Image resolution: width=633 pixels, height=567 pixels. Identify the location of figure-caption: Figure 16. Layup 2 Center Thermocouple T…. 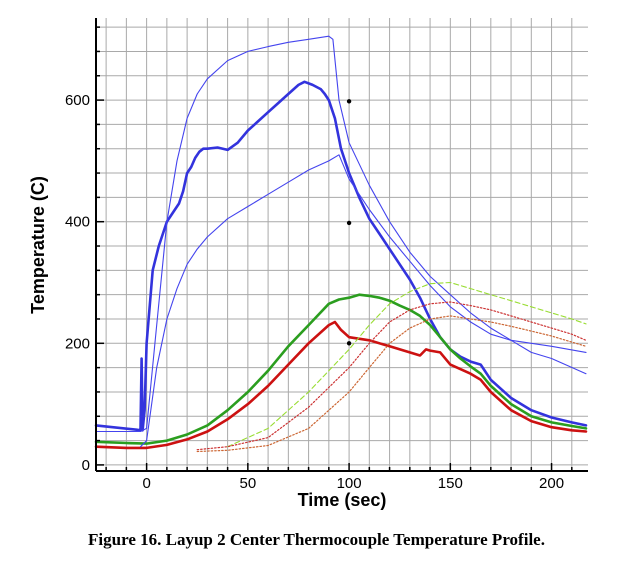
(316, 539).